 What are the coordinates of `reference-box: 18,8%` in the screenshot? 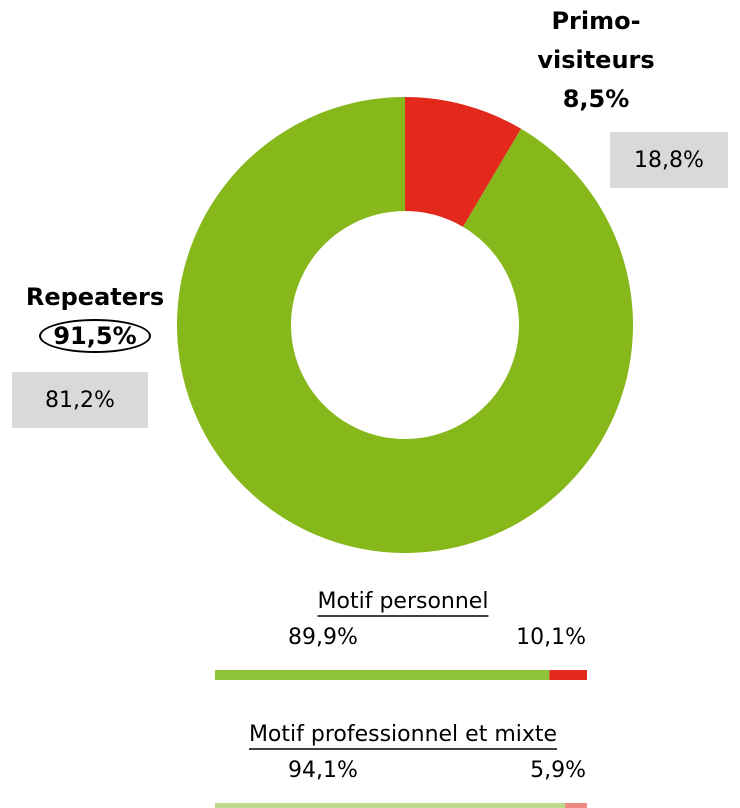 It's located at (669, 160).